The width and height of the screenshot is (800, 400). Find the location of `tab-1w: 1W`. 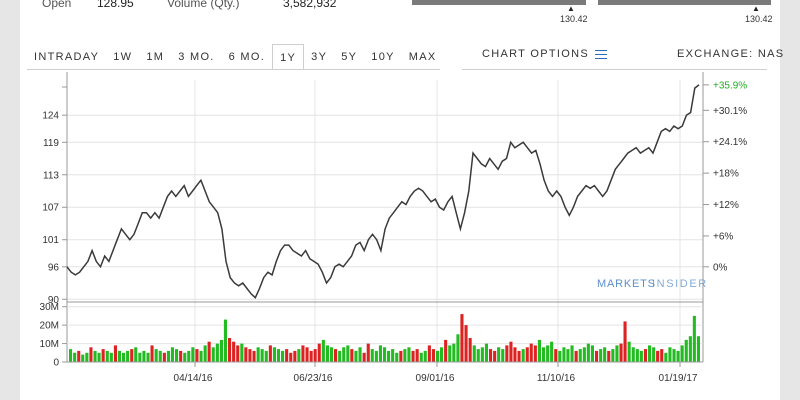

tab-1w: 1W is located at coordinates (123, 57).